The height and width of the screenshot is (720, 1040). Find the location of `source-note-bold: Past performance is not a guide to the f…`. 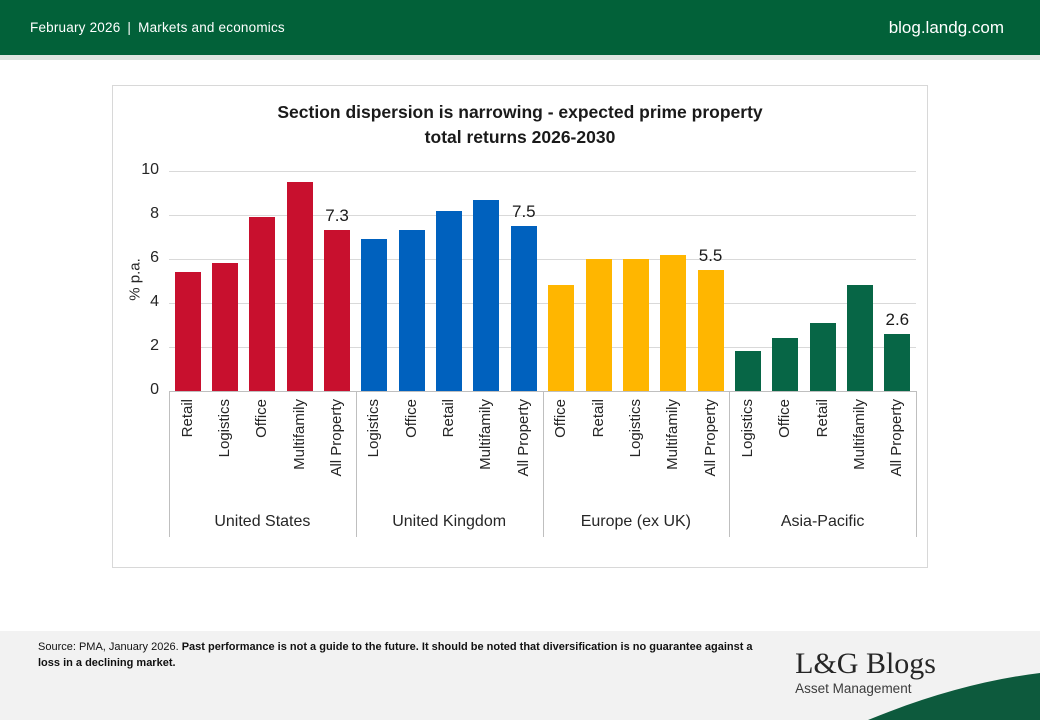

source-note-bold: Past performance is not a guide to the f… is located at coordinates (395, 655).